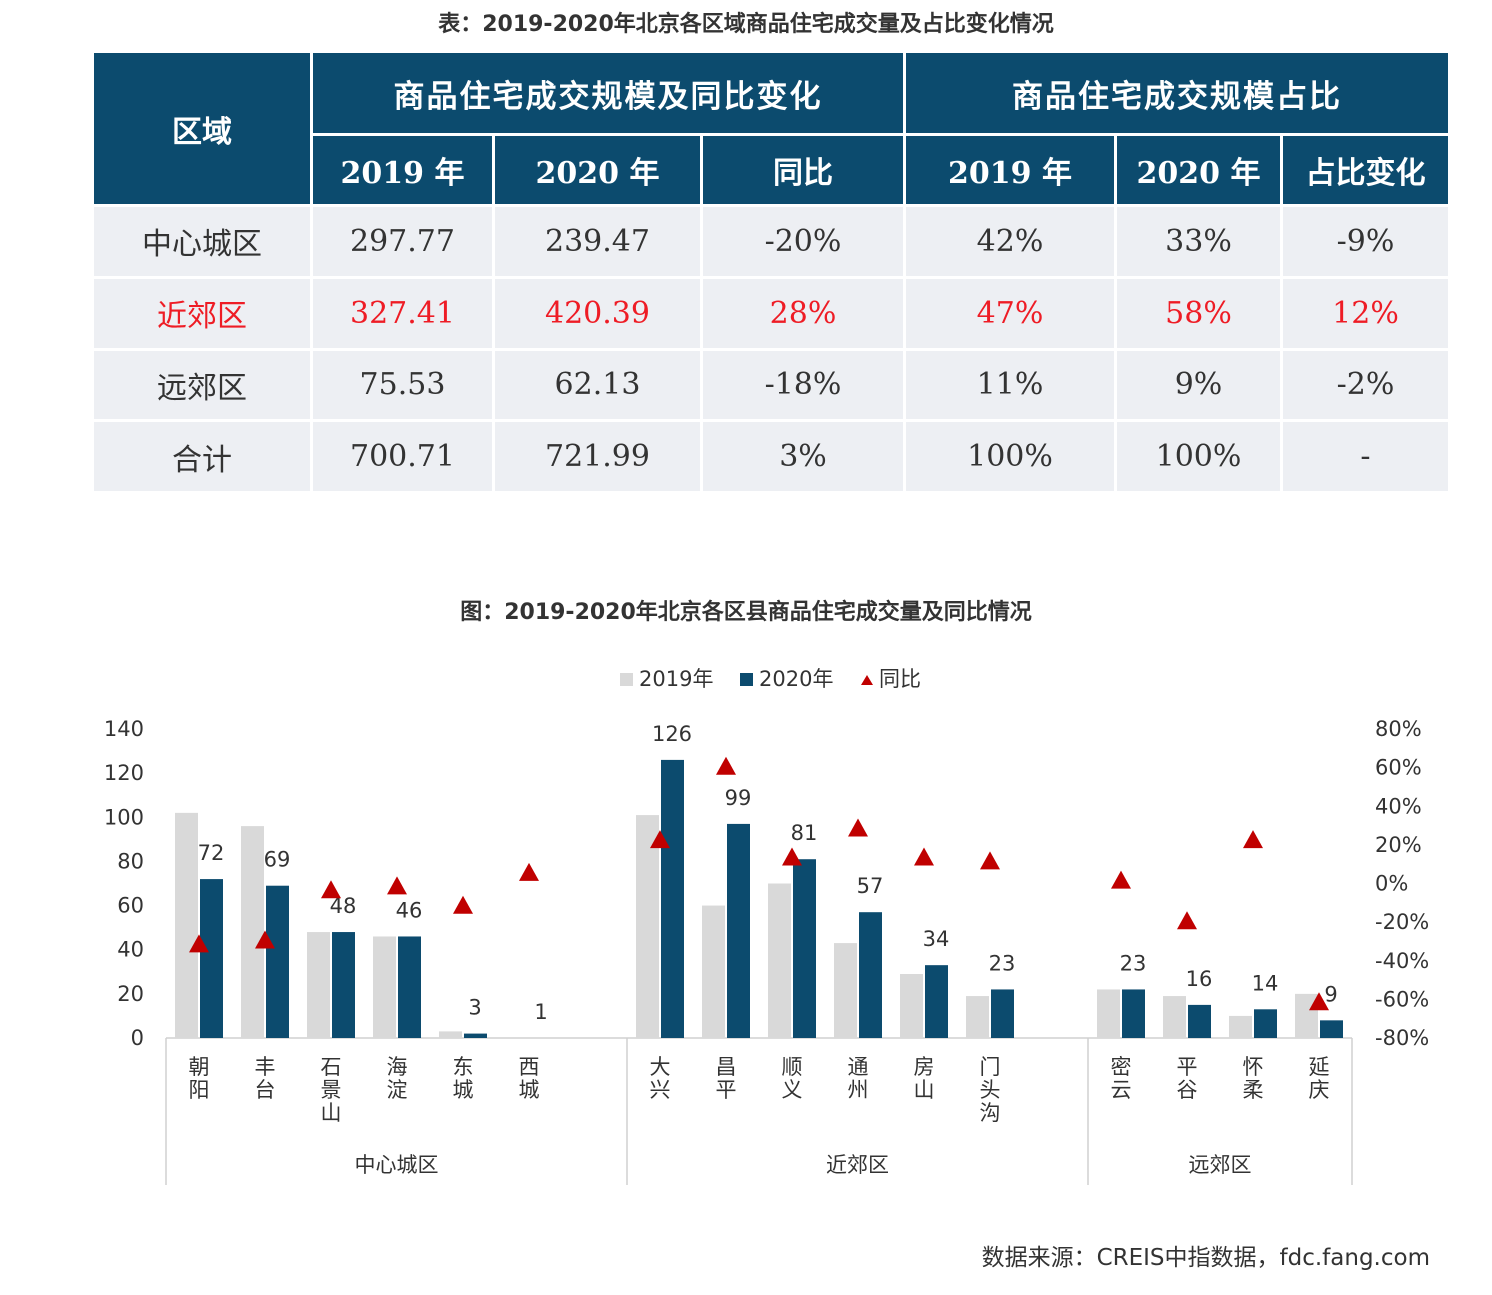 This screenshot has height=1295, width=1492. Describe the element at coordinates (804, 833) in the screenshot. I see `bar-2020-label: 81` at that location.